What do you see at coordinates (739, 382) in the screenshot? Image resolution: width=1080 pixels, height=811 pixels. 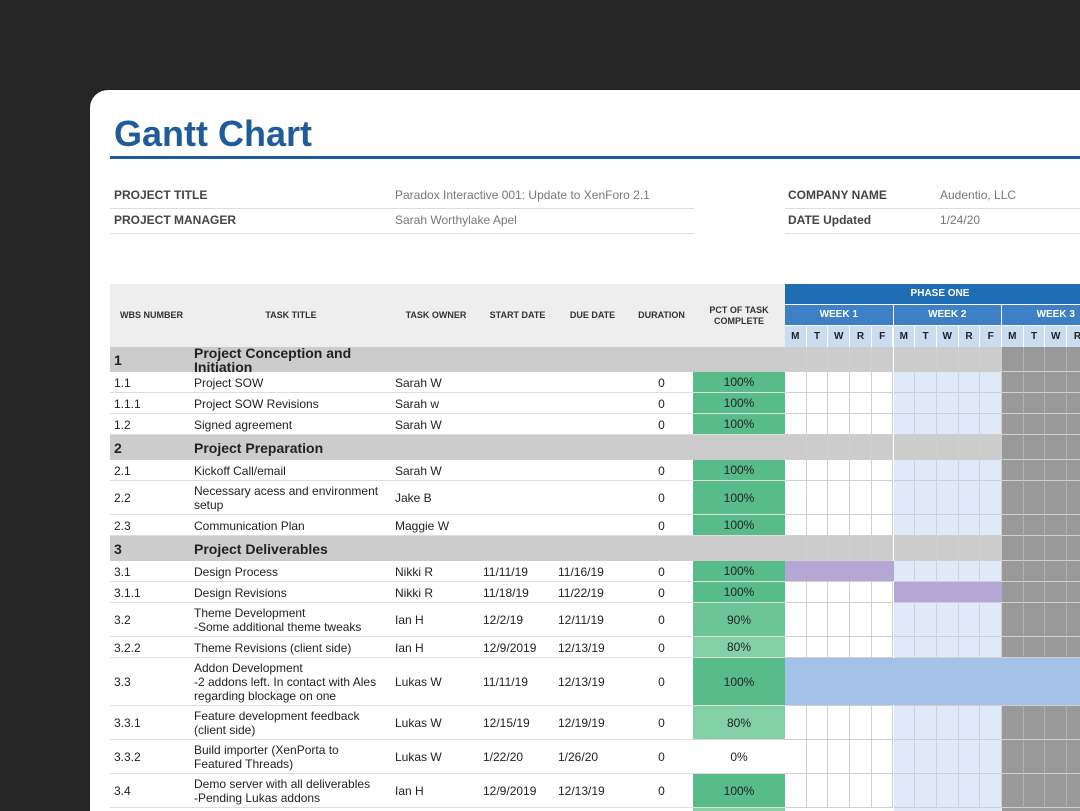 I see `cell-pct: 100%` at bounding box center [739, 382].